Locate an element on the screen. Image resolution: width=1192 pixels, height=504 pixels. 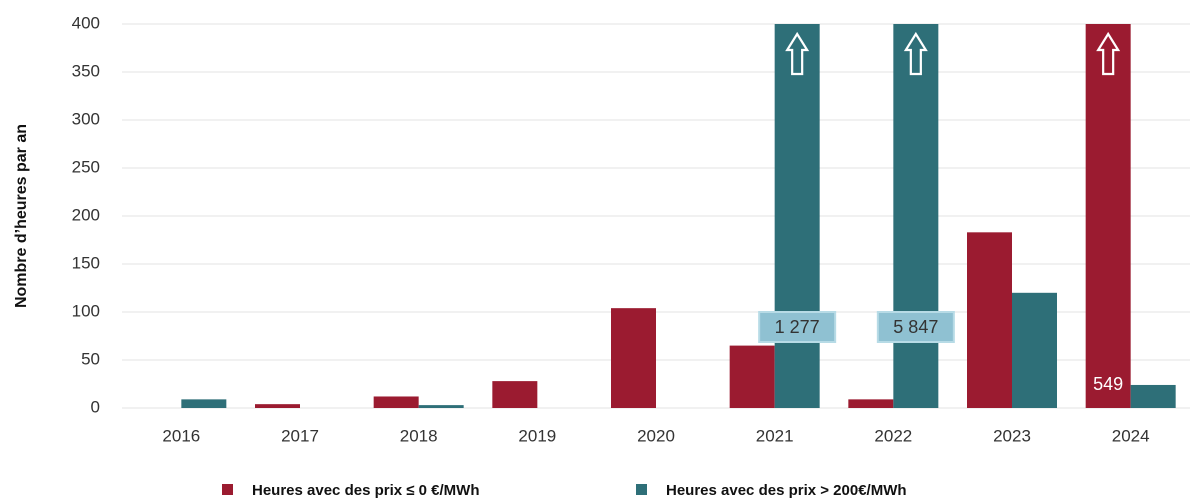
x-tick-label: 2020 is located at coordinates (656, 435).